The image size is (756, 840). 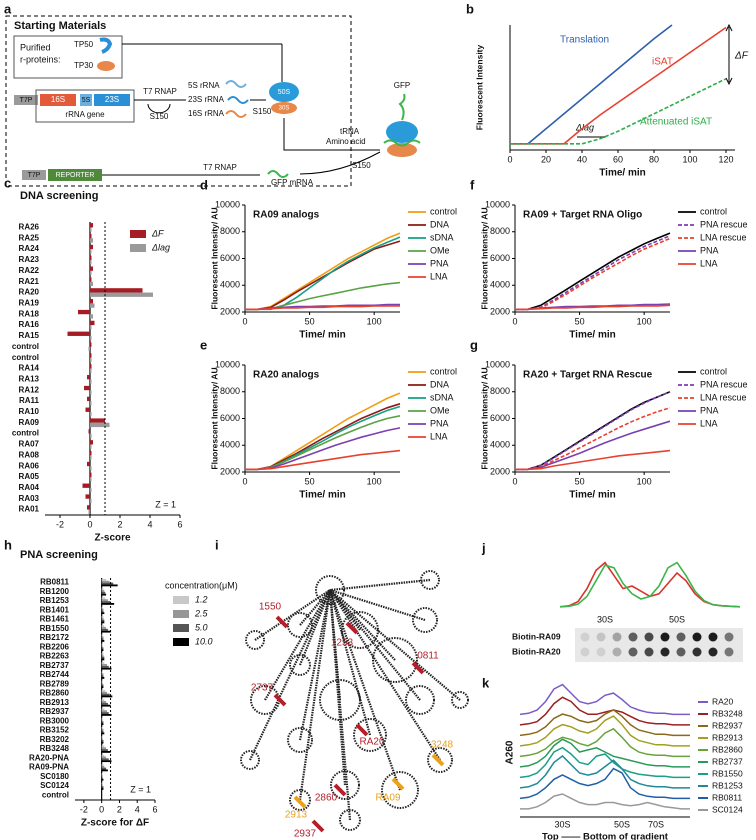 What do you see at coordinates (727, 785) in the screenshot?
I see `legend-label: RB1253` at bounding box center [727, 785].